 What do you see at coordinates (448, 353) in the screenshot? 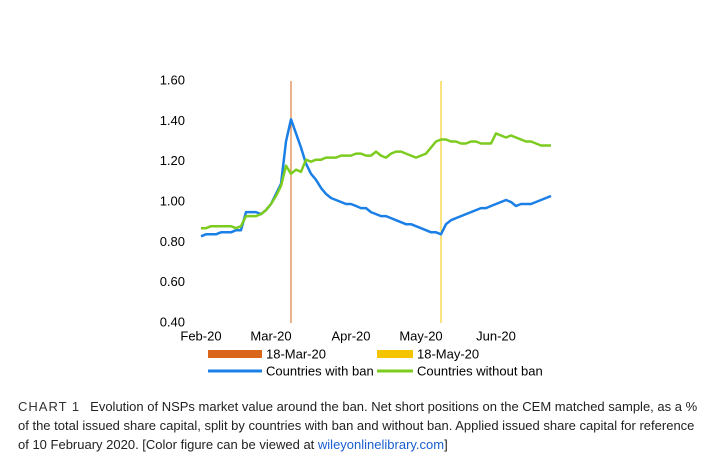
I see `legend-label: 18-May-20` at bounding box center [448, 353].